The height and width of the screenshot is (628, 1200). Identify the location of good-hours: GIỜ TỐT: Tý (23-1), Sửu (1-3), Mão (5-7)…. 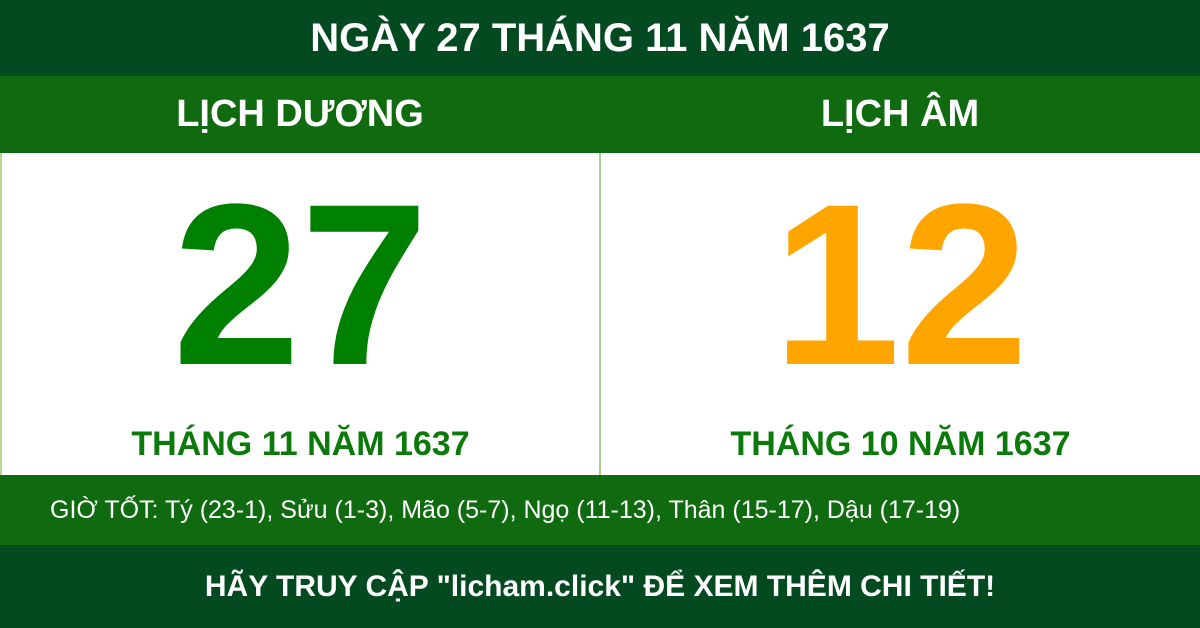
(600, 510).